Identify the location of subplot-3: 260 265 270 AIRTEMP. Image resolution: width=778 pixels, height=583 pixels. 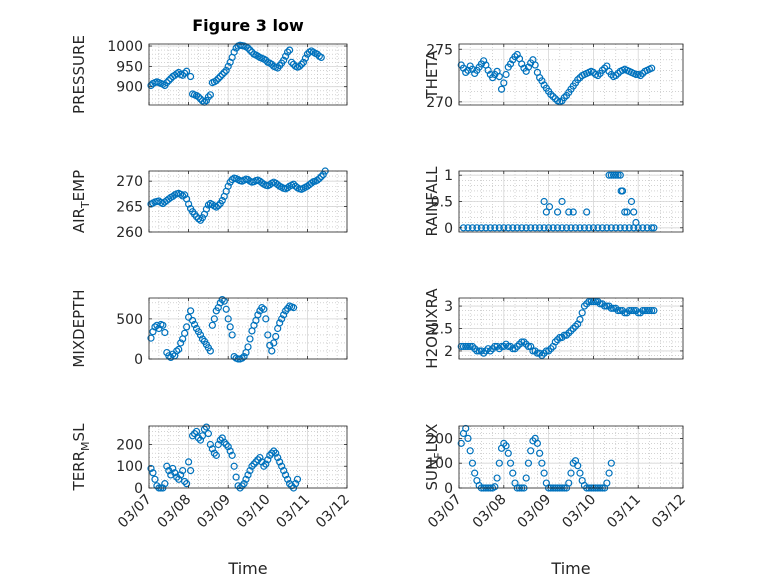
(209, 204).